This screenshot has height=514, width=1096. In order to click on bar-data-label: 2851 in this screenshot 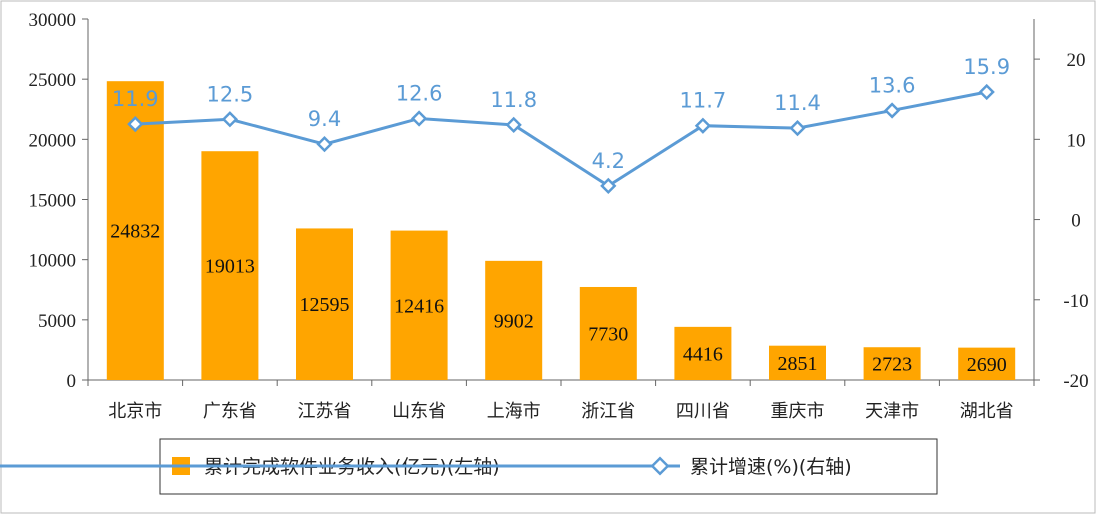, I will do `click(798, 364)`.